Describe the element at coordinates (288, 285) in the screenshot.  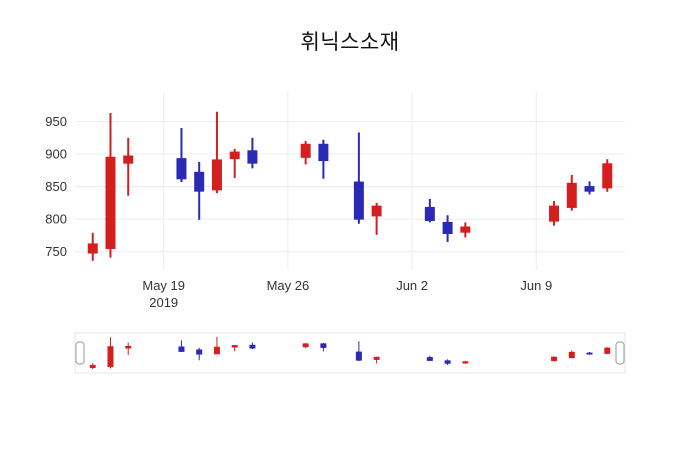
I see `x-tick-label: May 26` at that location.